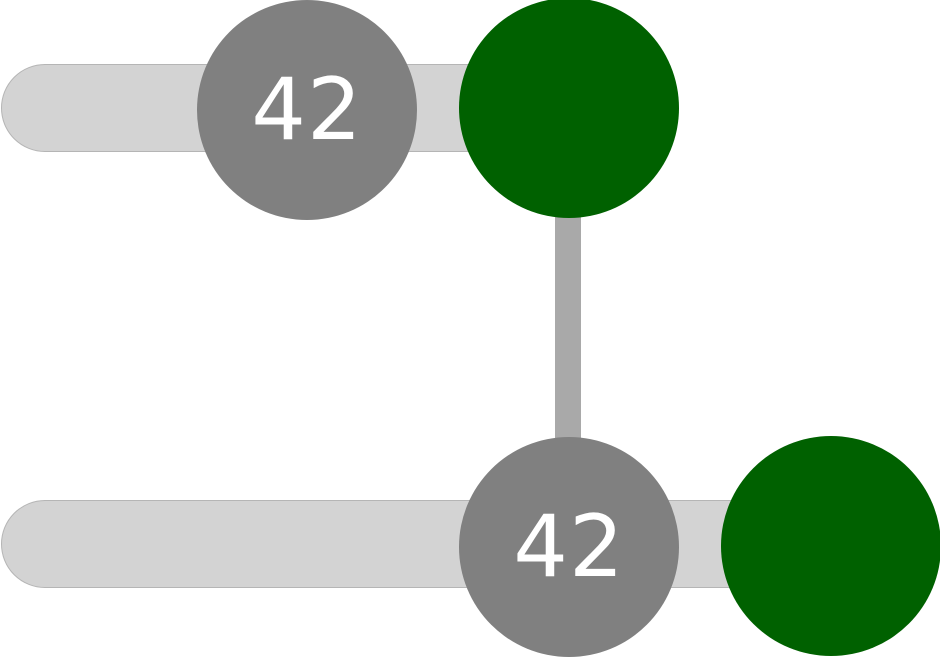  What do you see at coordinates (568, 335) in the screenshot?
I see `slider-connector-line` at bounding box center [568, 335].